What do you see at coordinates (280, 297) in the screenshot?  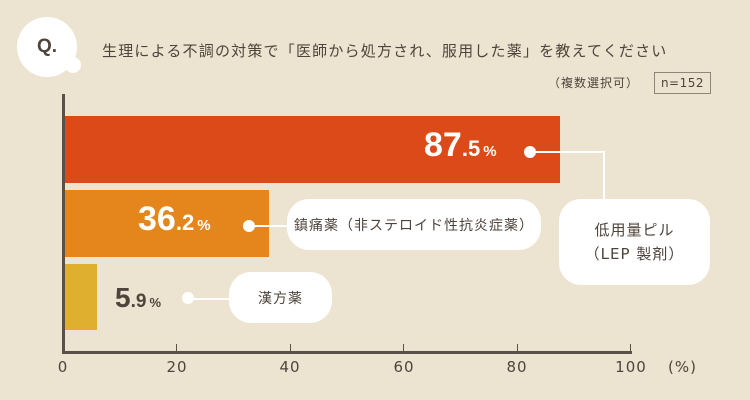 I see `callout-kampo: 漢方薬` at bounding box center [280, 297].